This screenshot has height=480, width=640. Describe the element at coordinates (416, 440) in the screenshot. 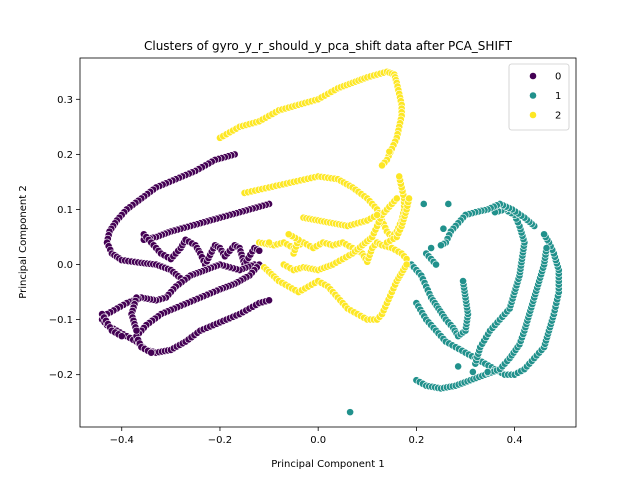

I see `x-tick-label: 0.2` at that location.